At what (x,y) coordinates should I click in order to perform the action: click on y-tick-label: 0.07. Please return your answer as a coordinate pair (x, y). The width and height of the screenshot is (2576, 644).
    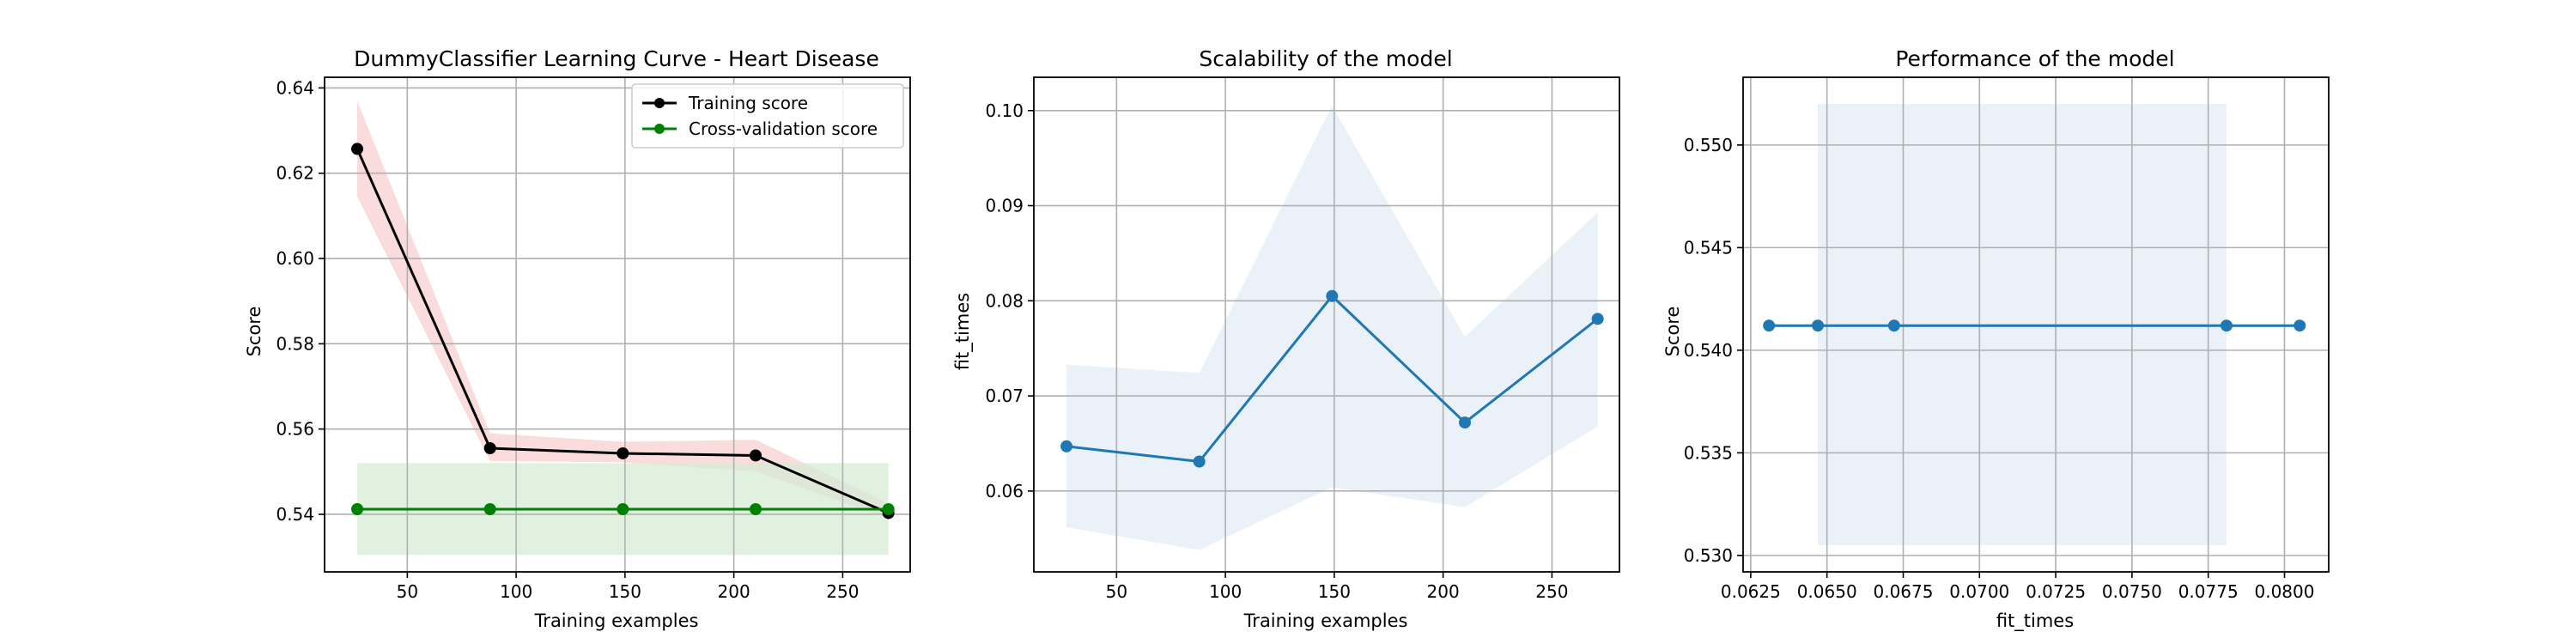
    Looking at the image, I should click on (1005, 396).